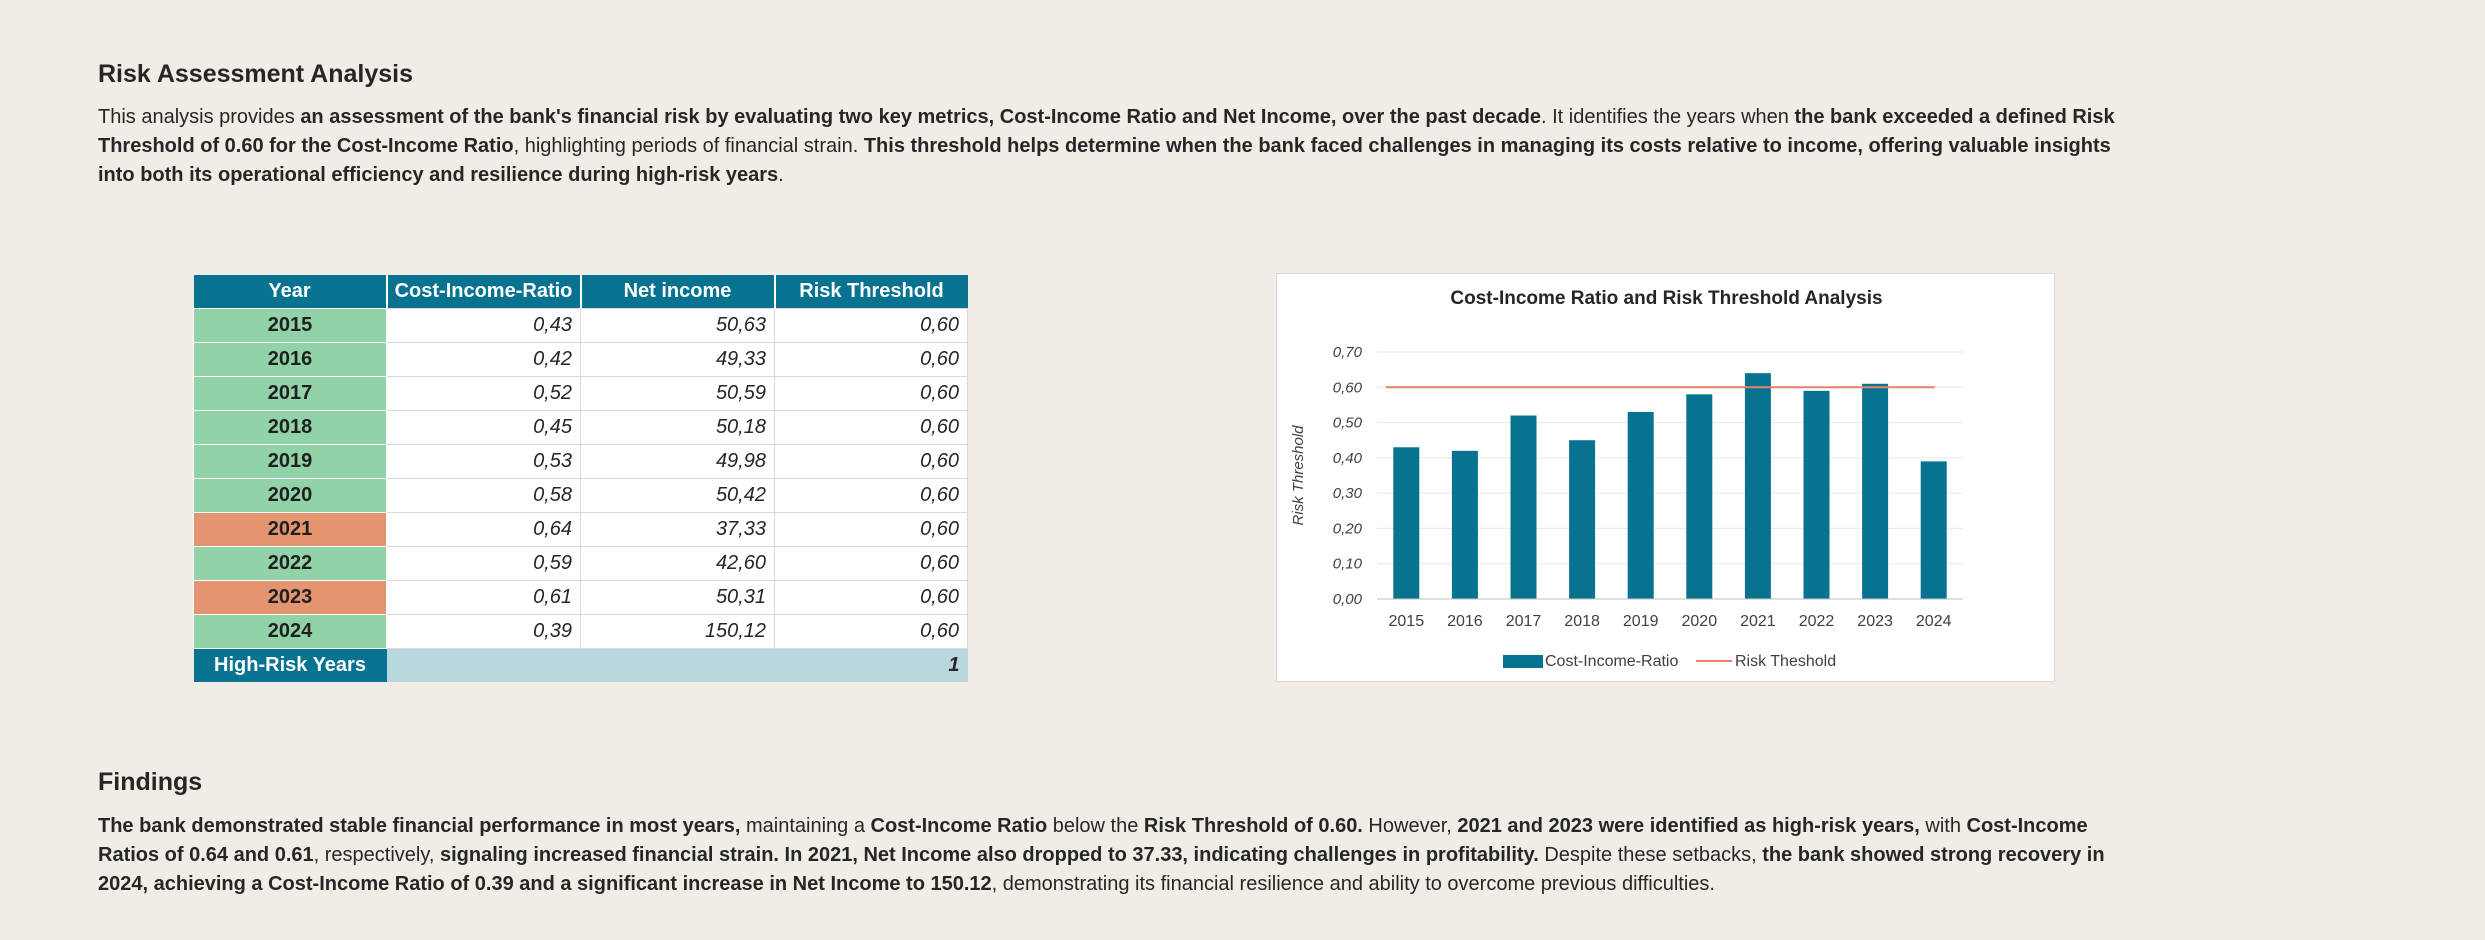 Image resolution: width=2485 pixels, height=940 pixels. I want to click on cell-cost-income-ratio: 0,61, so click(483, 597).